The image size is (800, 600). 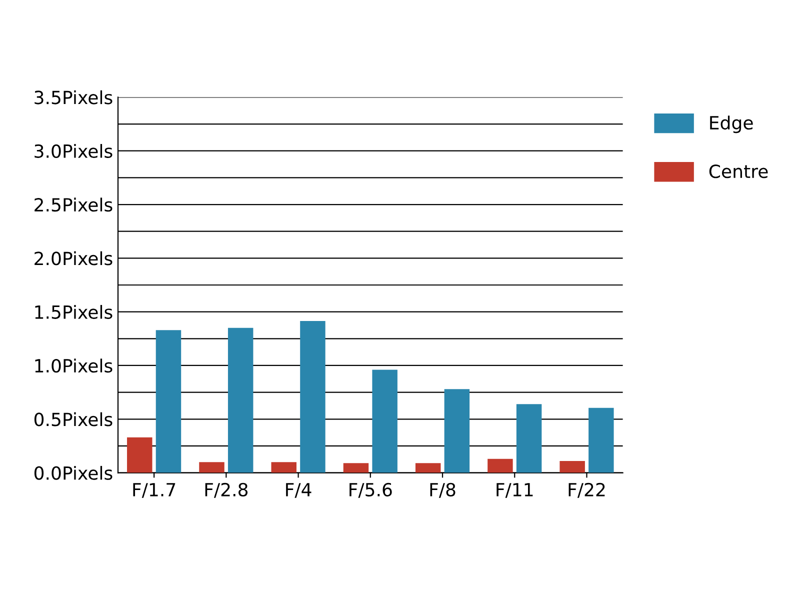 I want to click on y-tick-label: 1.0Pixels, so click(x=73, y=365).